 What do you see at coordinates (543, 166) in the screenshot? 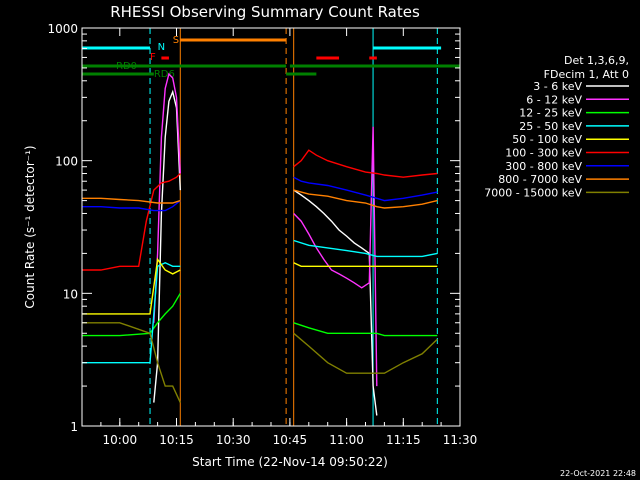
I see `legend-entry-label: 300 - 800 keV` at bounding box center [543, 166].